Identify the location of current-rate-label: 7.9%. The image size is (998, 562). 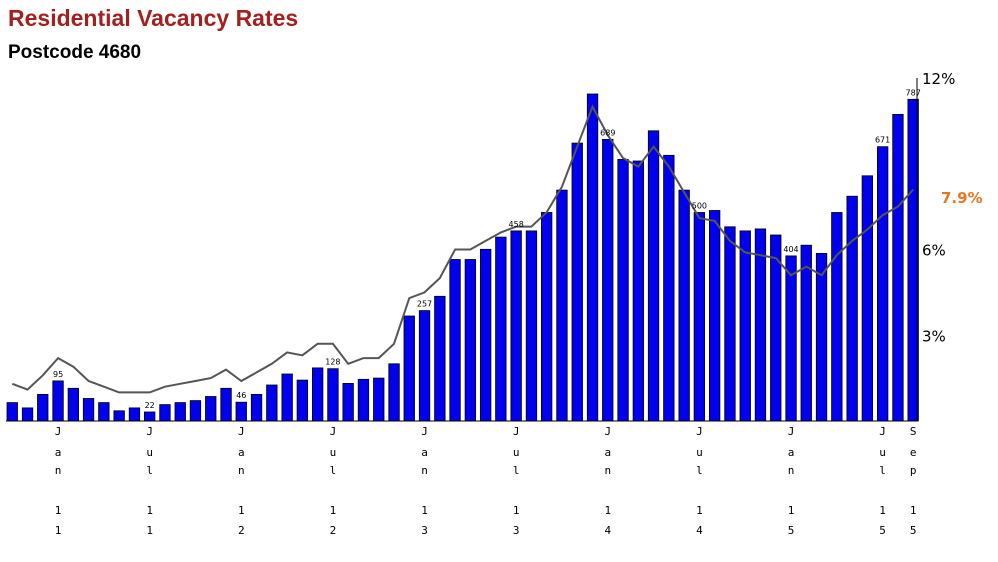
(962, 198).